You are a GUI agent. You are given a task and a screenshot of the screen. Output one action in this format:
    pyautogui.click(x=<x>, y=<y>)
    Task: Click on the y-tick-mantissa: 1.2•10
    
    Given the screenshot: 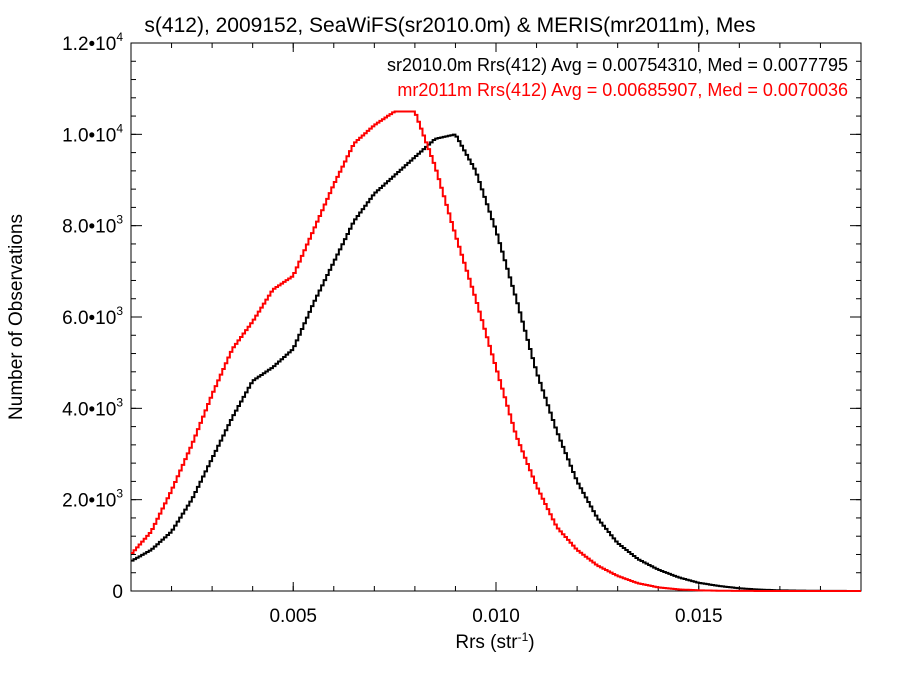 What is the action you would take?
    pyautogui.click(x=89, y=44)
    